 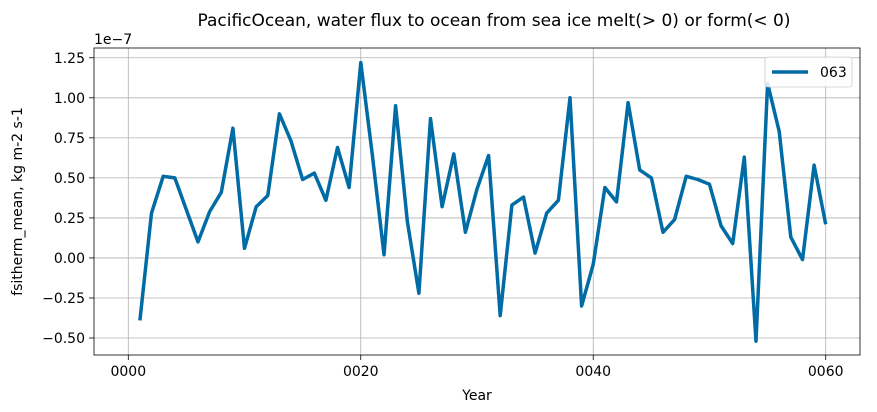 What do you see at coordinates (128, 372) in the screenshot?
I see `x-tick-label: 0000` at bounding box center [128, 372].